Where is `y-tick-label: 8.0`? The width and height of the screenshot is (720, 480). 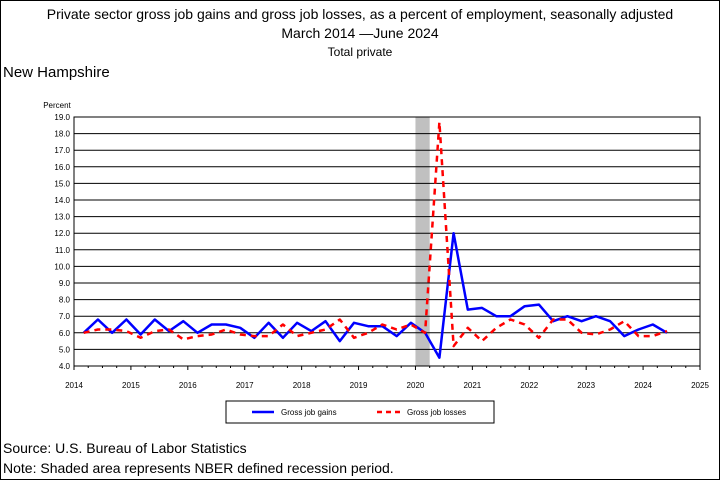 y-tick-label: 8.0 is located at coordinates (65, 300).